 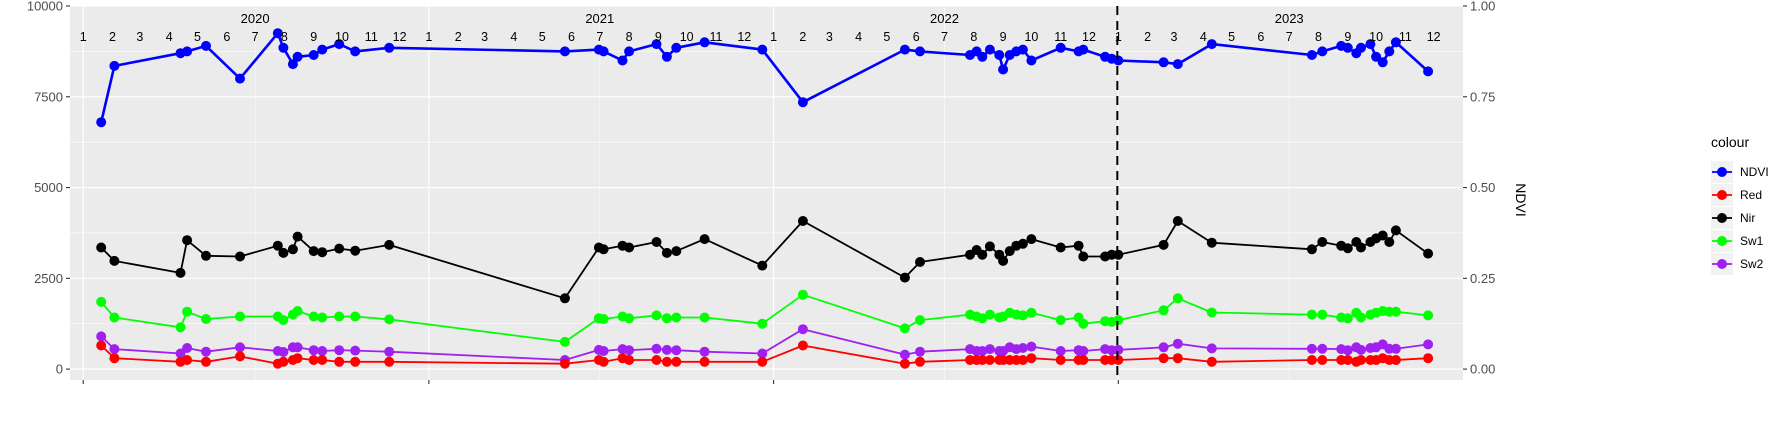 I want to click on legend-item-nir: Nir, so click(x=1733, y=218).